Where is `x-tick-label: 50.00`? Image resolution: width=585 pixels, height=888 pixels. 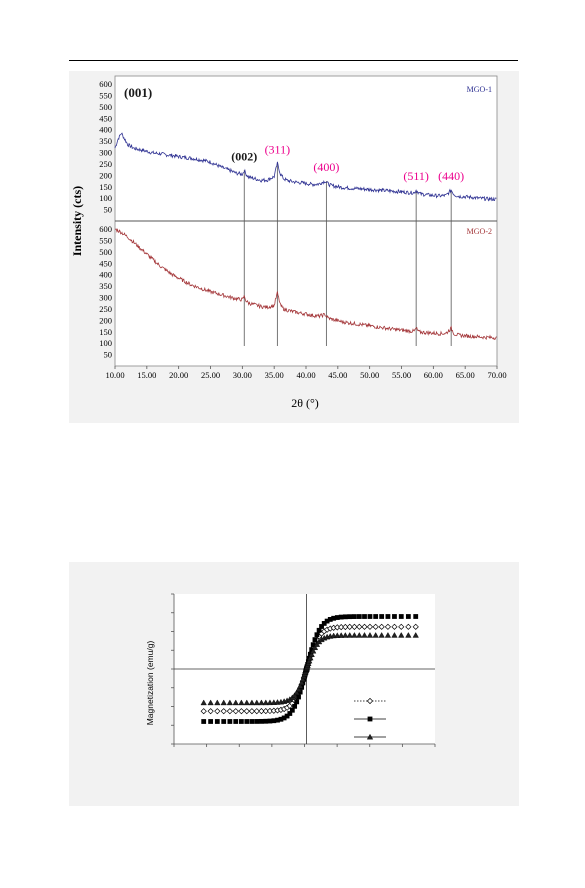
x-tick-label: 50.00 is located at coordinates (369, 375).